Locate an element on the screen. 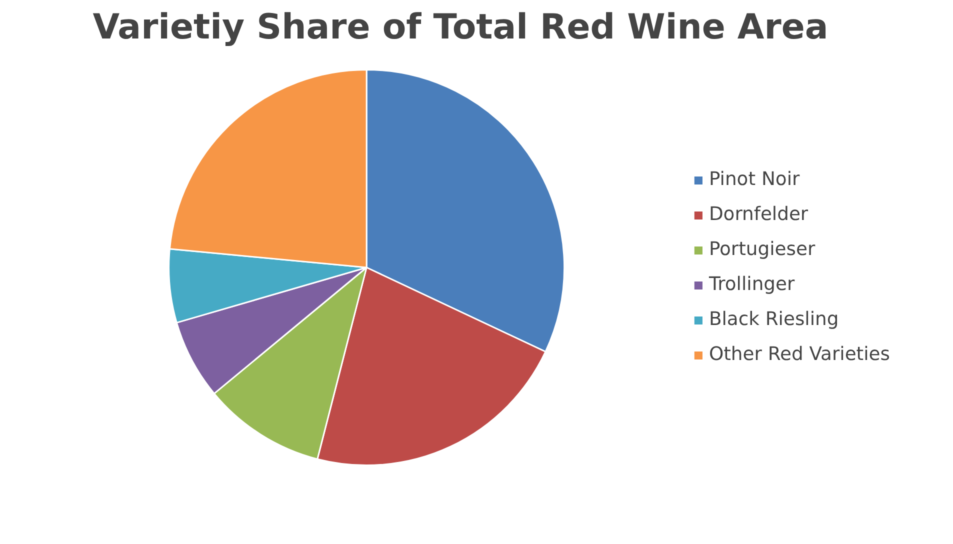 Image resolution: width=953 pixels, height=544 pixels. chart-title: Varietiy Share of Total Red Wine Area is located at coordinates (460, 28).